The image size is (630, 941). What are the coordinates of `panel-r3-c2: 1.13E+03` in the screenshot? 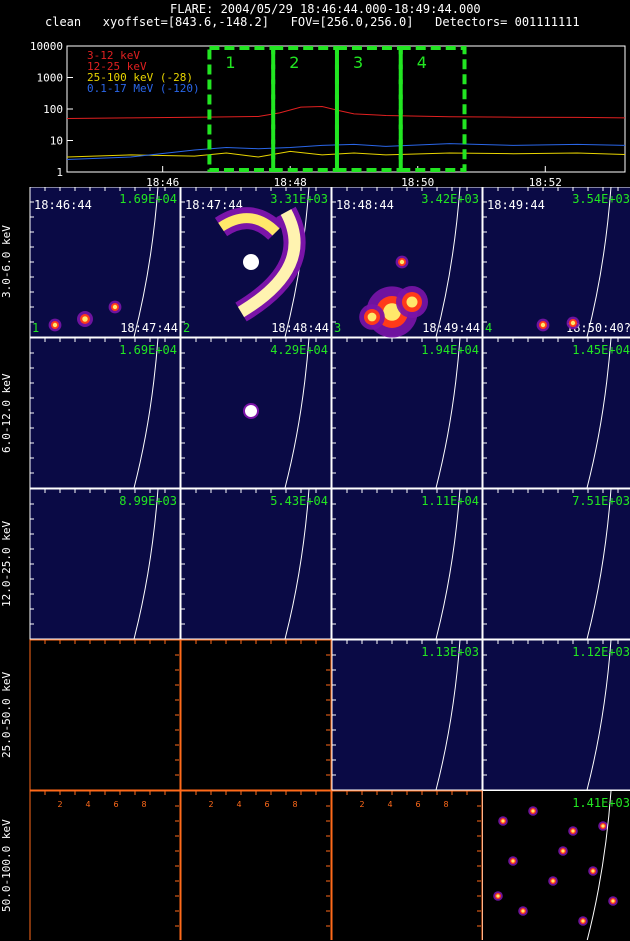 It's located at (407, 715).